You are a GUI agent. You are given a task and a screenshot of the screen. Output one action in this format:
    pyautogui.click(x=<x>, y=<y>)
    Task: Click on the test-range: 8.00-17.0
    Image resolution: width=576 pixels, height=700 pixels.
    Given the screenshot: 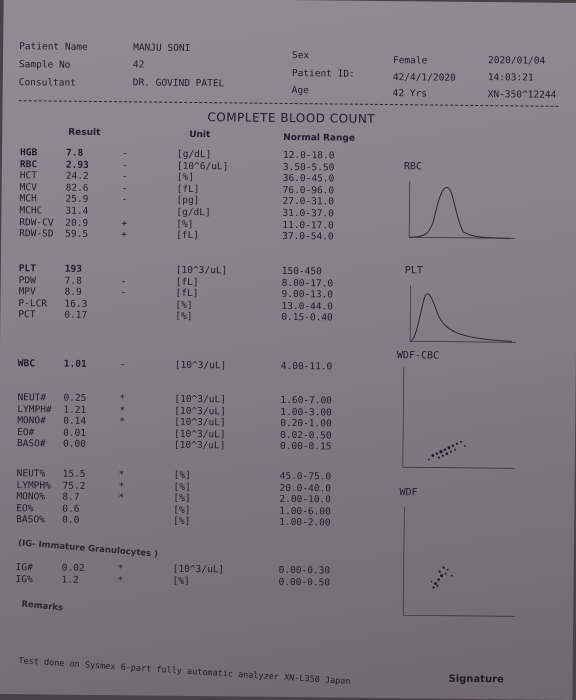 What is the action you would take?
    pyautogui.click(x=307, y=283)
    